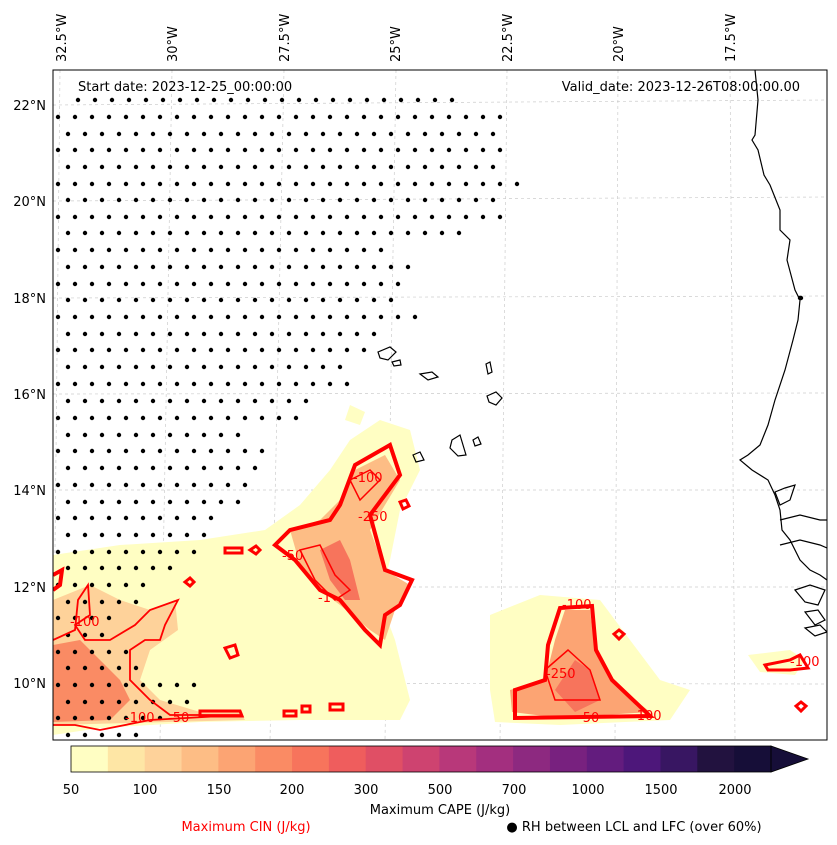 Image resolution: width=837 pixels, height=845 pixels. What do you see at coordinates (573, 674) in the screenshot?
I see `cin-contour-east-inner` at bounding box center [573, 674].